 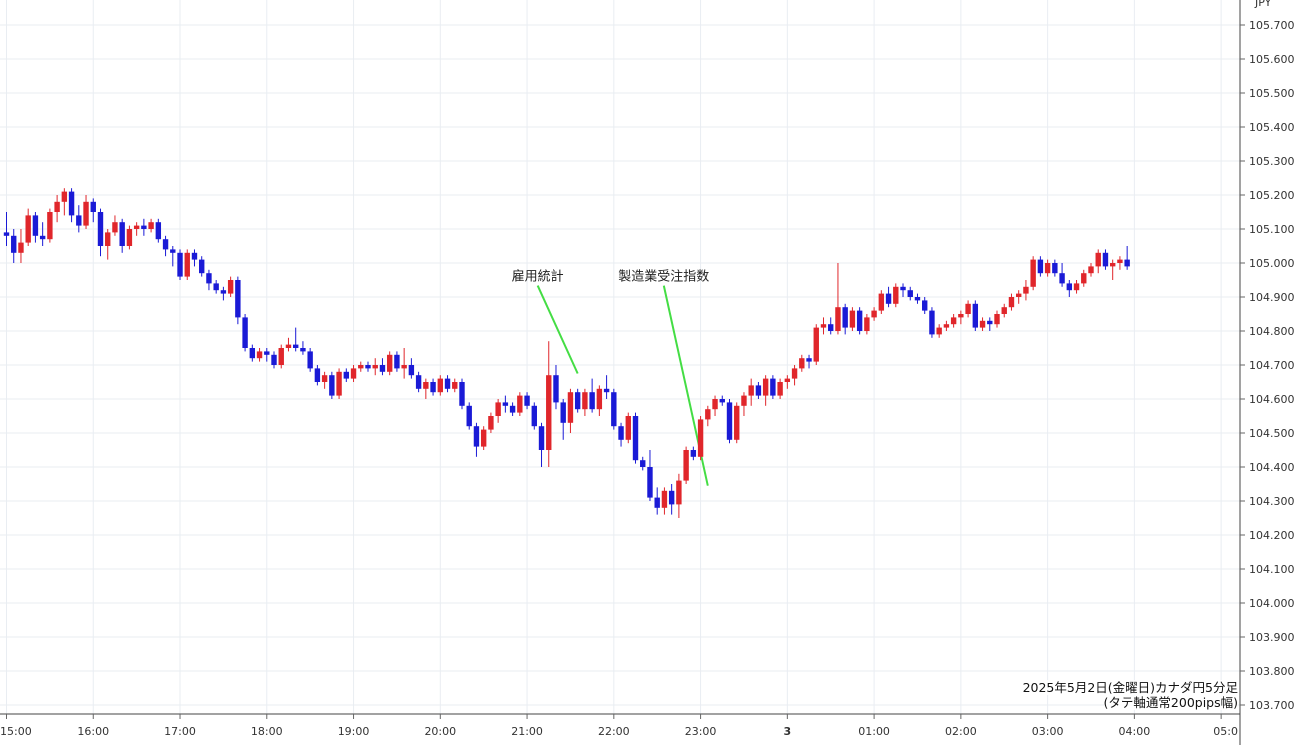 I want to click on y-tick-label: 104.700, so click(x=1272, y=365).